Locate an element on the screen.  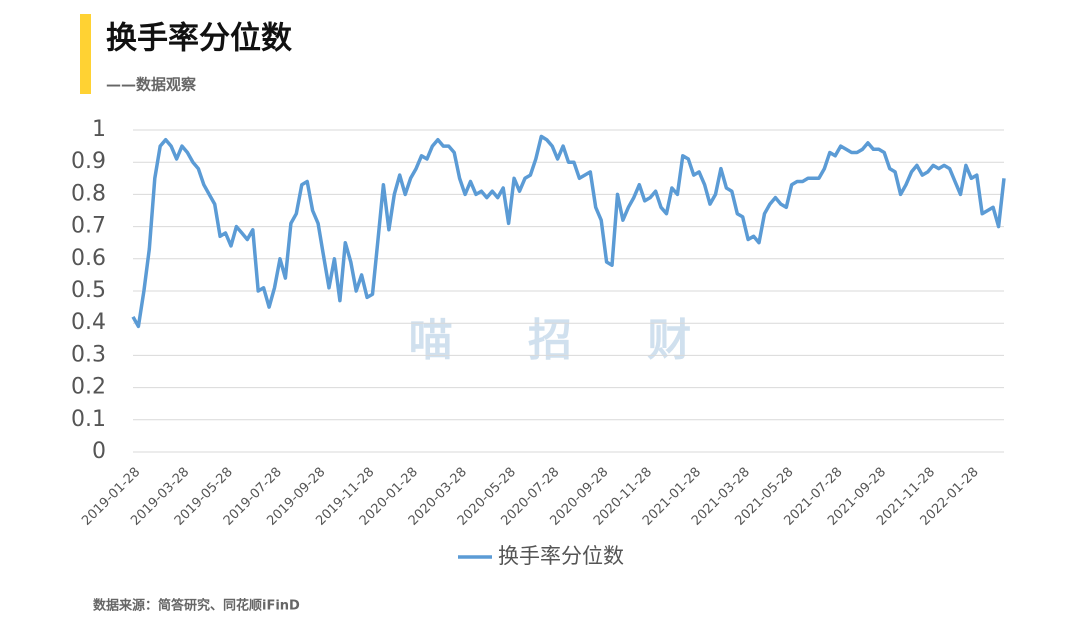
chart-subtitle: ——数据观察 is located at coordinates (151, 85).